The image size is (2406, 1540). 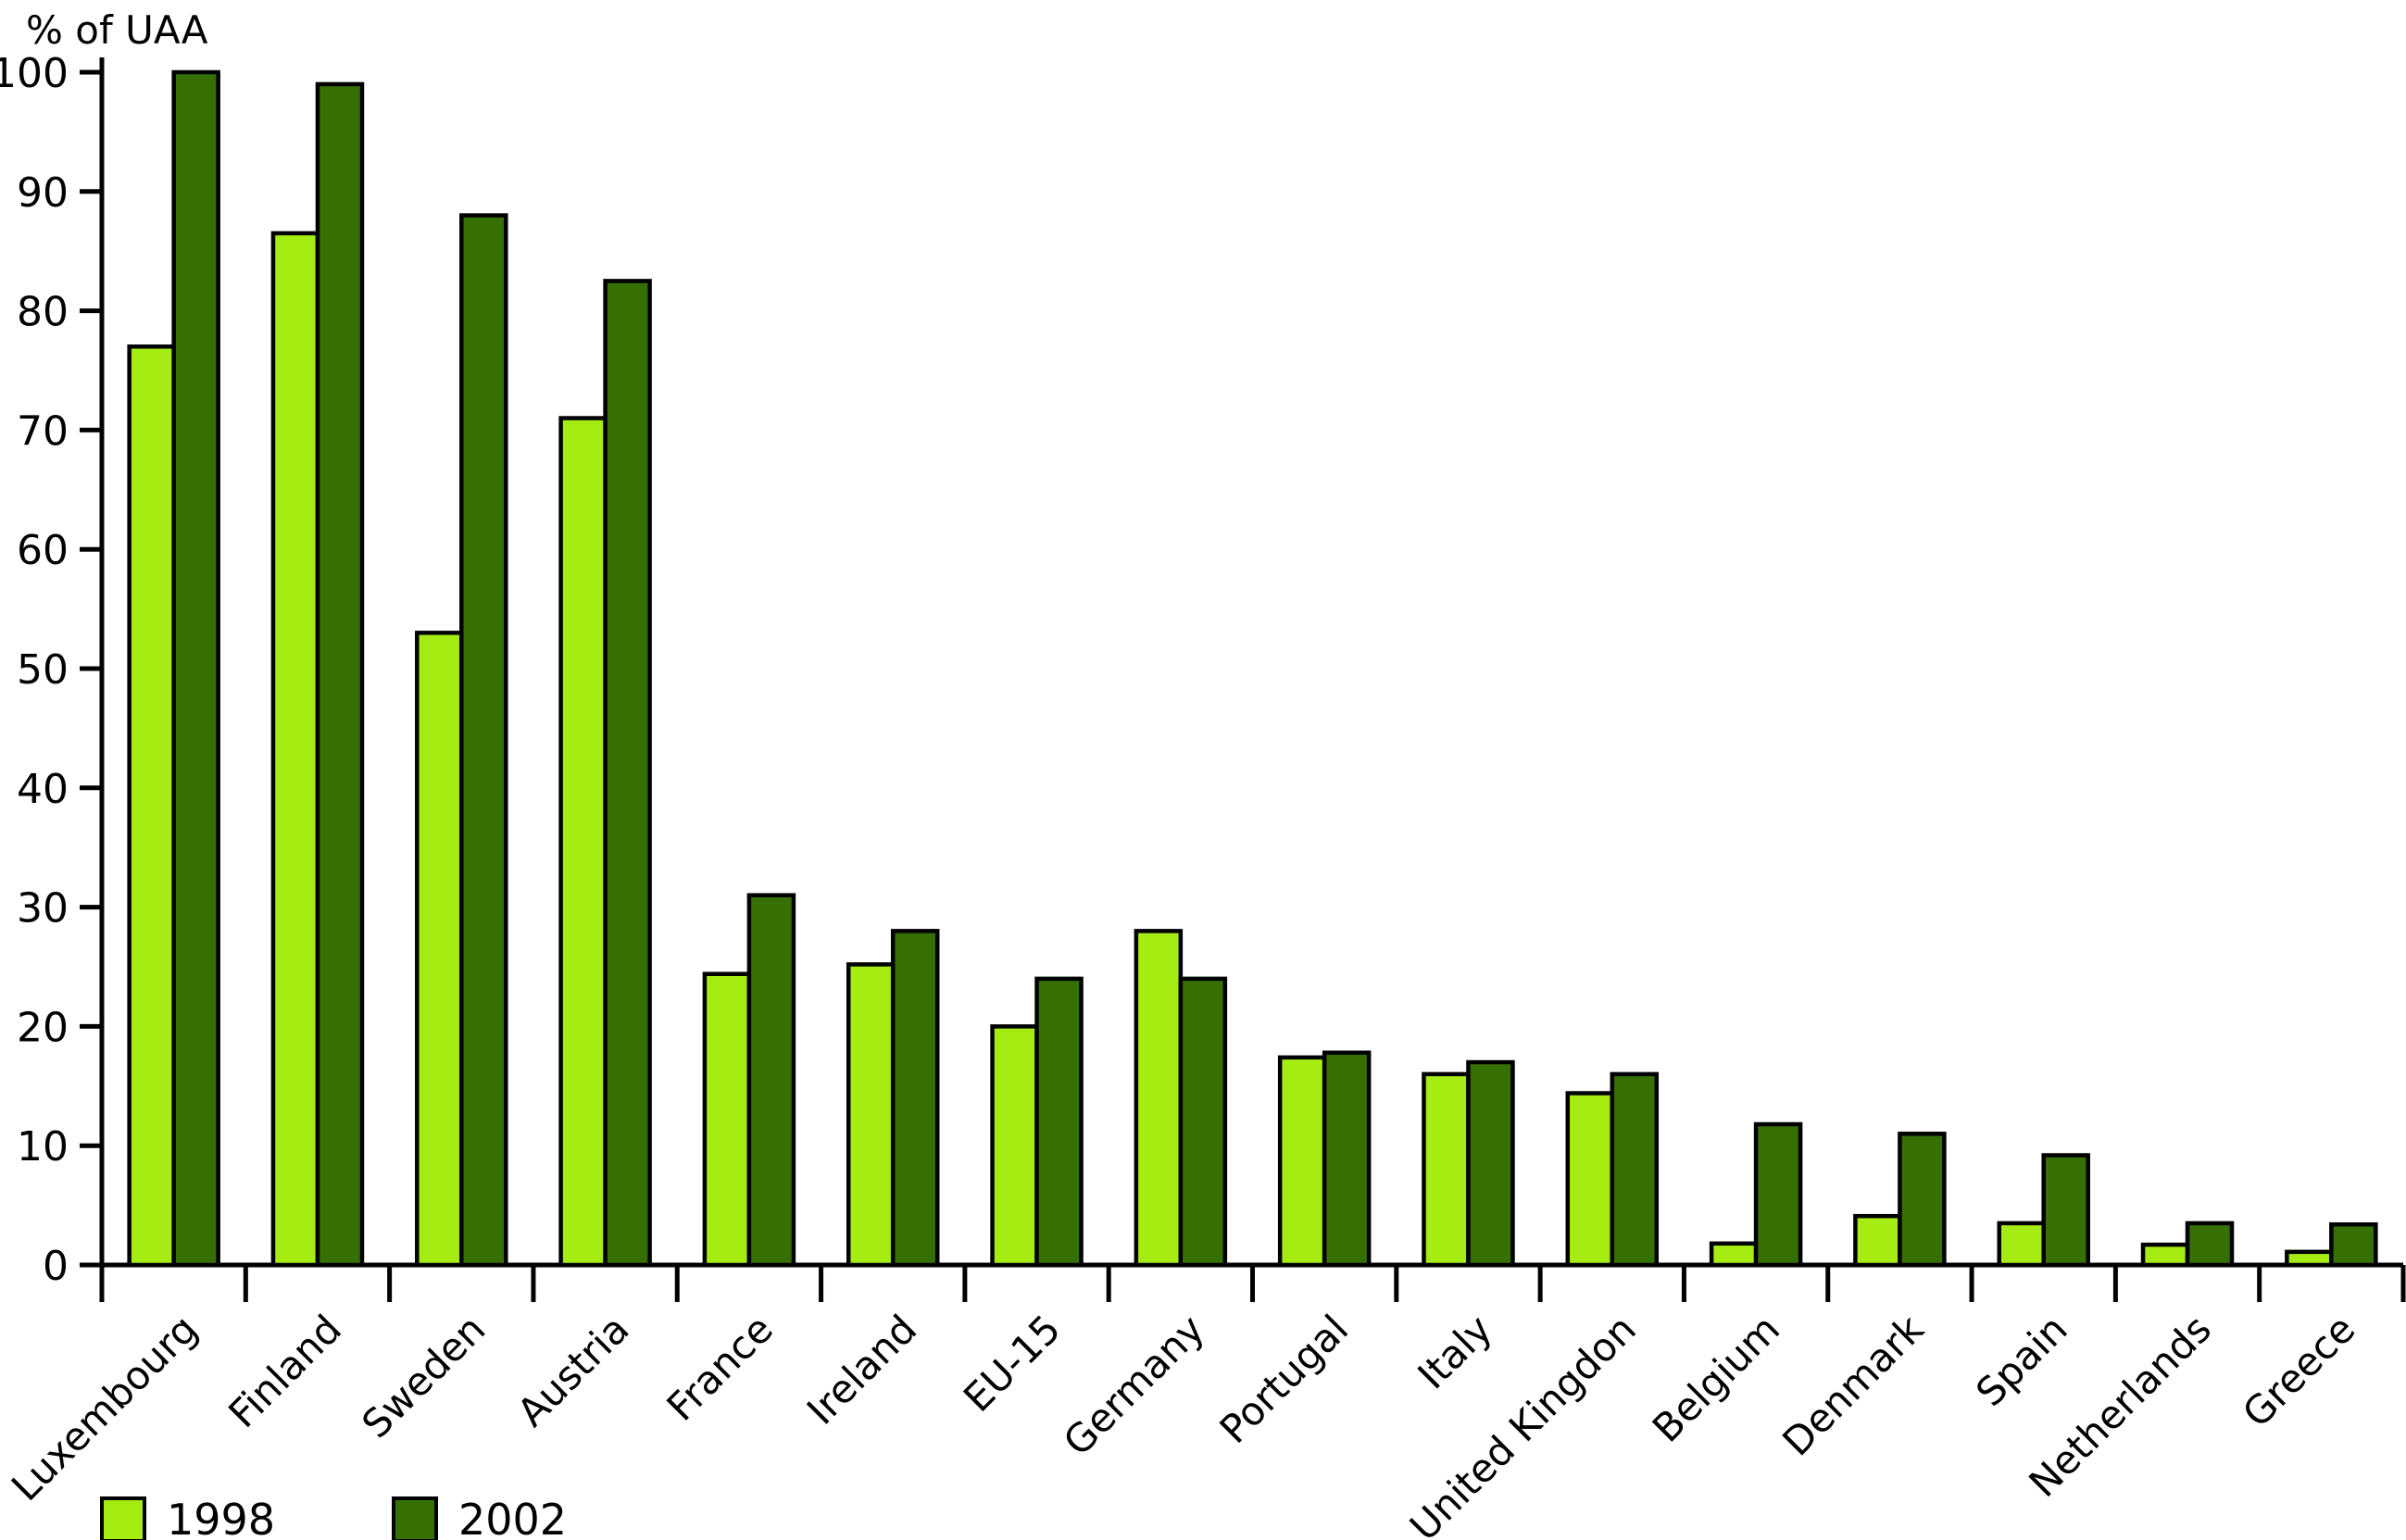 What do you see at coordinates (1853, 1385) in the screenshot?
I see `x-label-denmark: Denmark` at bounding box center [1853, 1385].